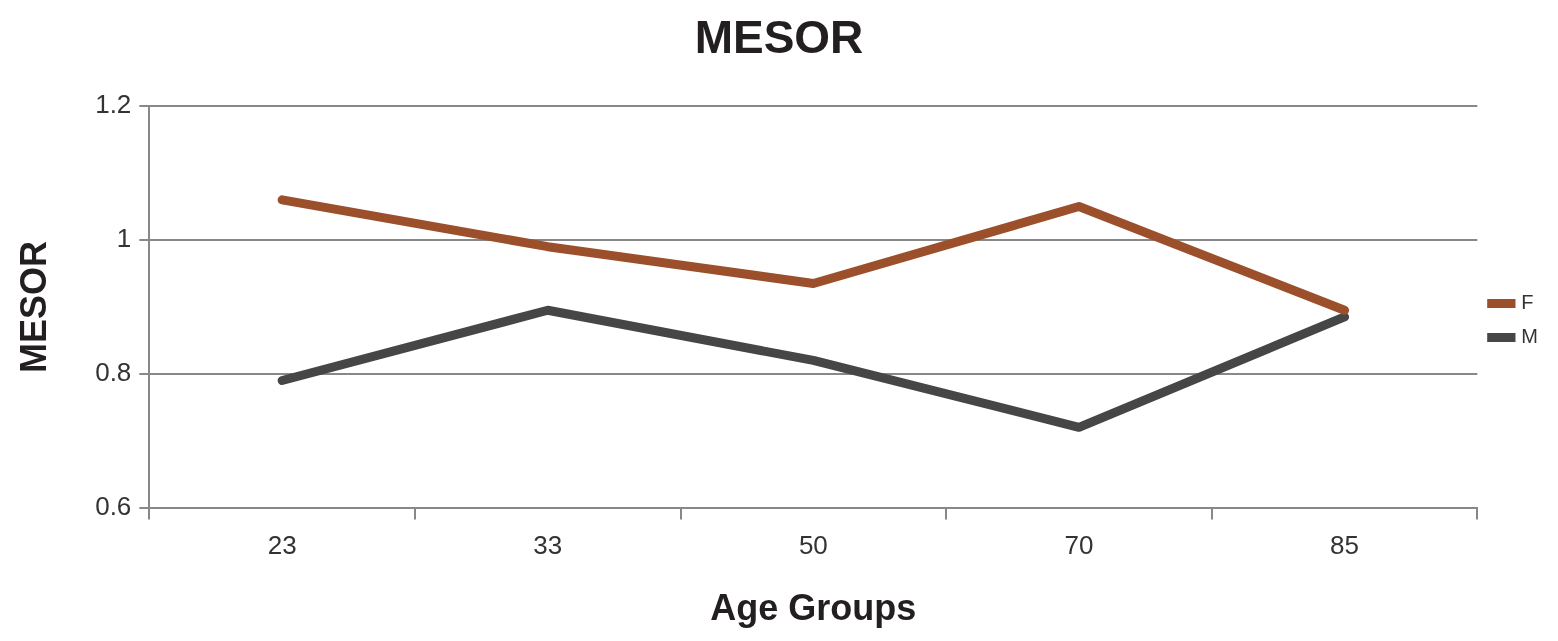 The height and width of the screenshot is (641, 1558). Describe the element at coordinates (1344, 545) in the screenshot. I see `x-tick-label: 85` at that location.